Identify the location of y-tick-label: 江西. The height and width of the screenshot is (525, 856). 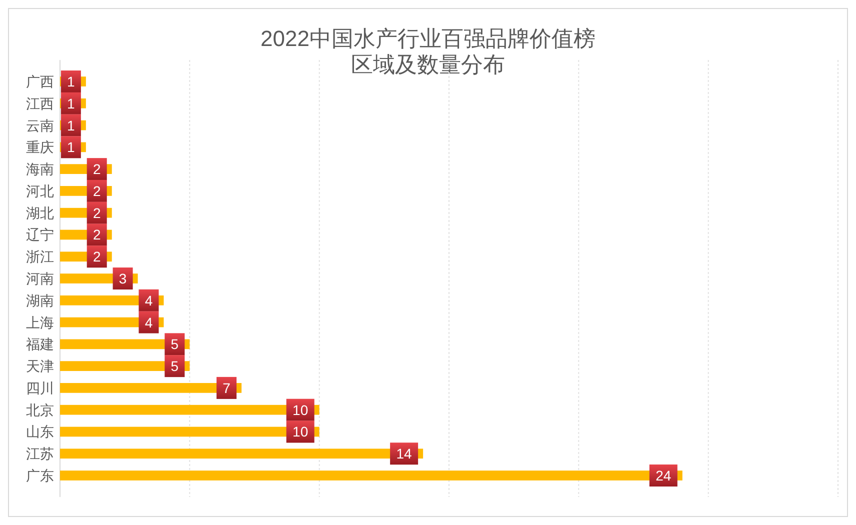
(40, 103).